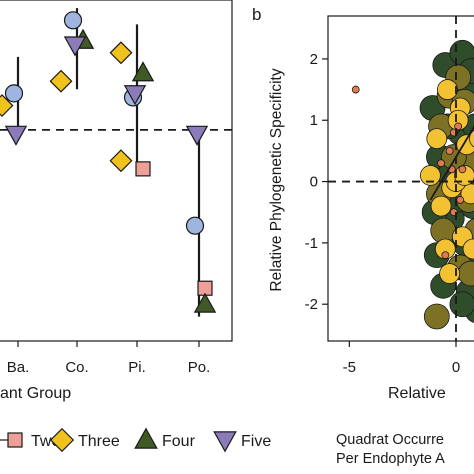 The height and width of the screenshot is (474, 474). Describe the element at coordinates (99, 441) in the screenshot. I see `legend-label-1: Three` at that location.